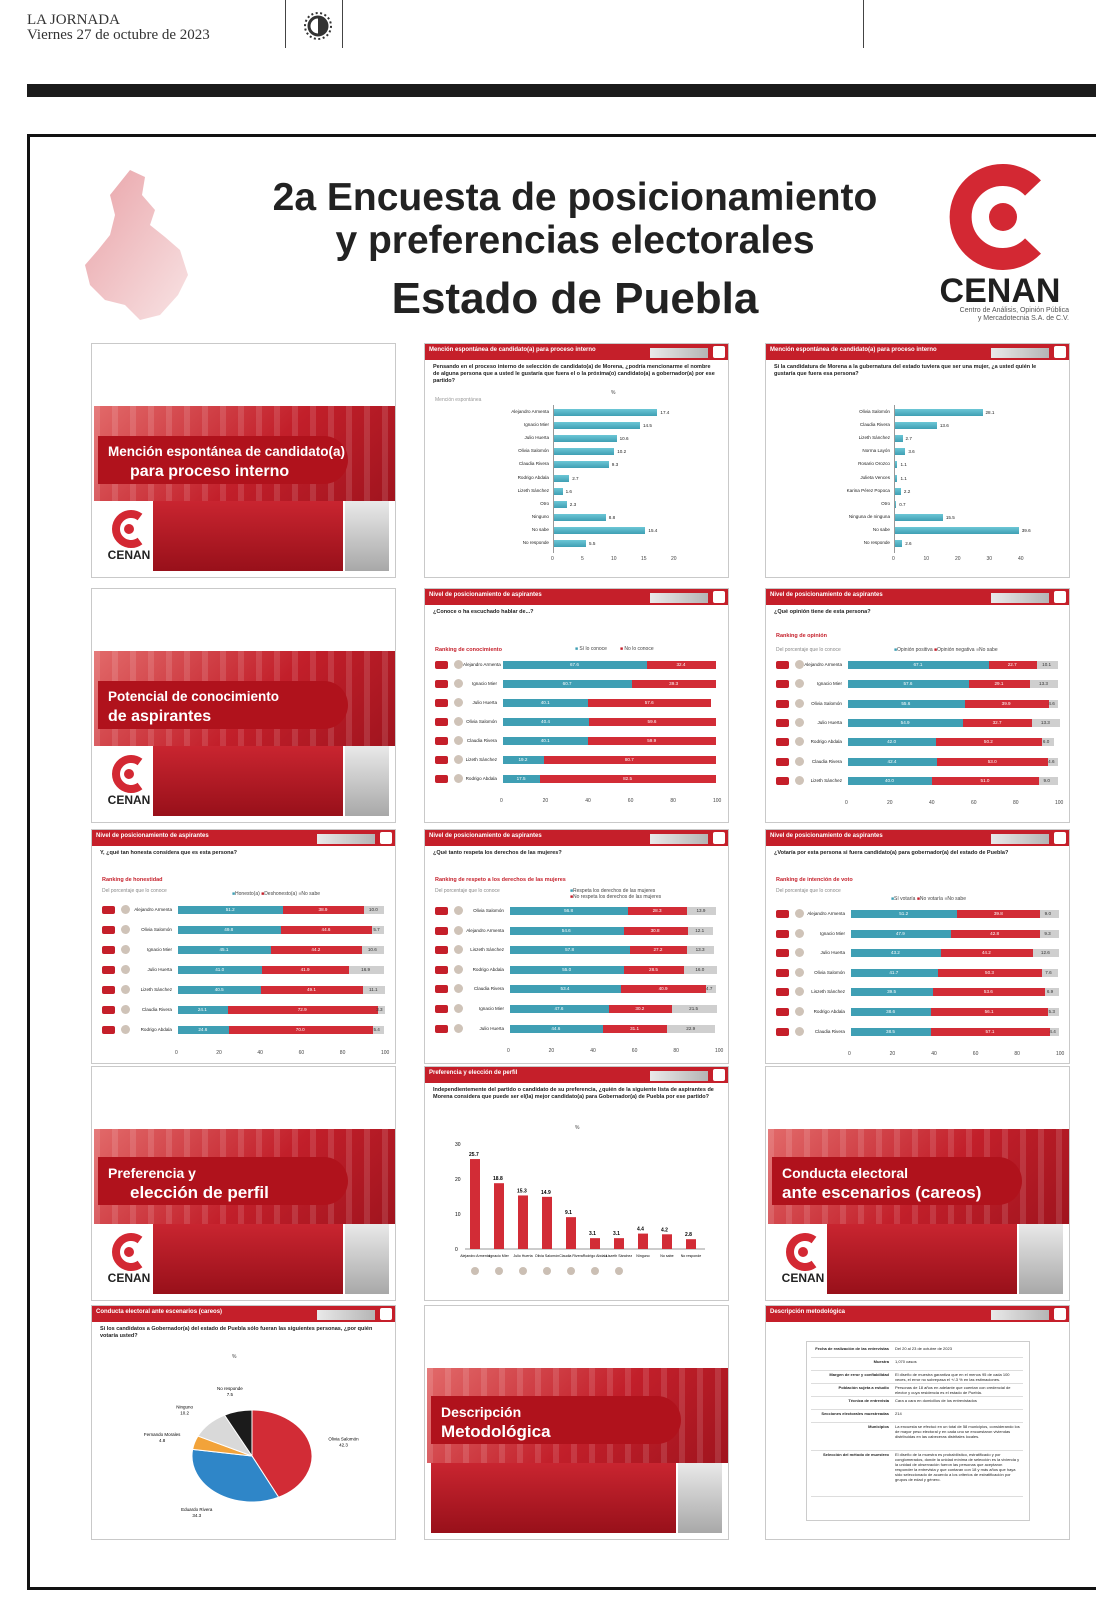 The image size is (1096, 1600). What do you see at coordinates (523, 759) in the screenshot?
I see `segment-value: 19.2` at bounding box center [523, 759].